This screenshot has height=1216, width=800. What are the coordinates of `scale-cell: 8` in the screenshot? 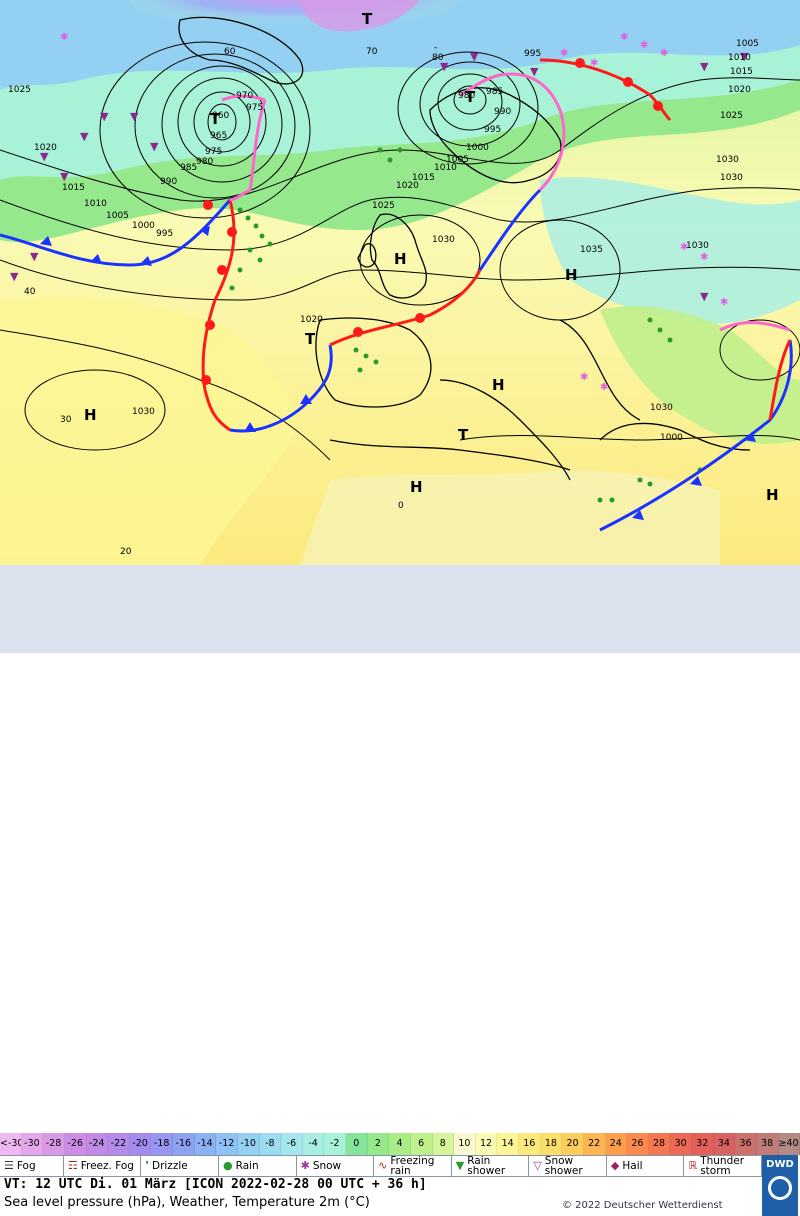 It's located at (444, 1144).